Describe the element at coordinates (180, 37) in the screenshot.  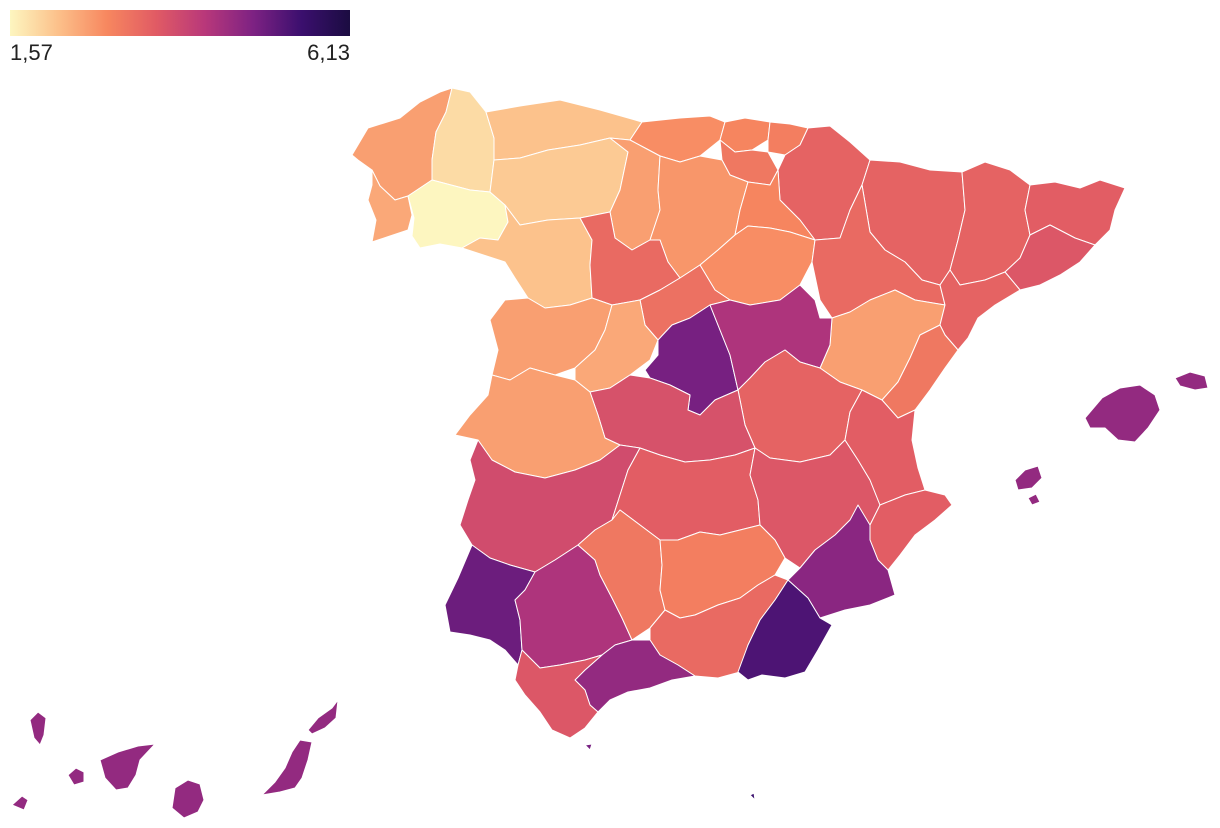
I see `color-legend: 1,57 6,13` at that location.